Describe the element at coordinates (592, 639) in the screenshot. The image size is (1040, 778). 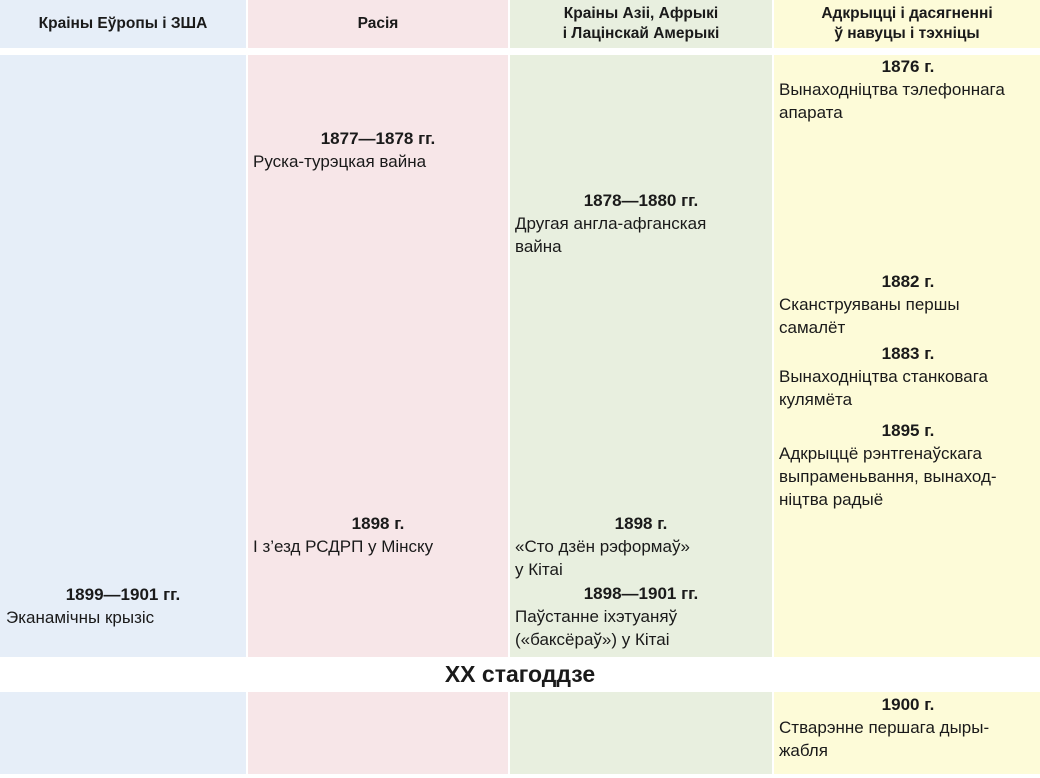
I see `entry-text: («баксёраў») у Кітаі` at that location.